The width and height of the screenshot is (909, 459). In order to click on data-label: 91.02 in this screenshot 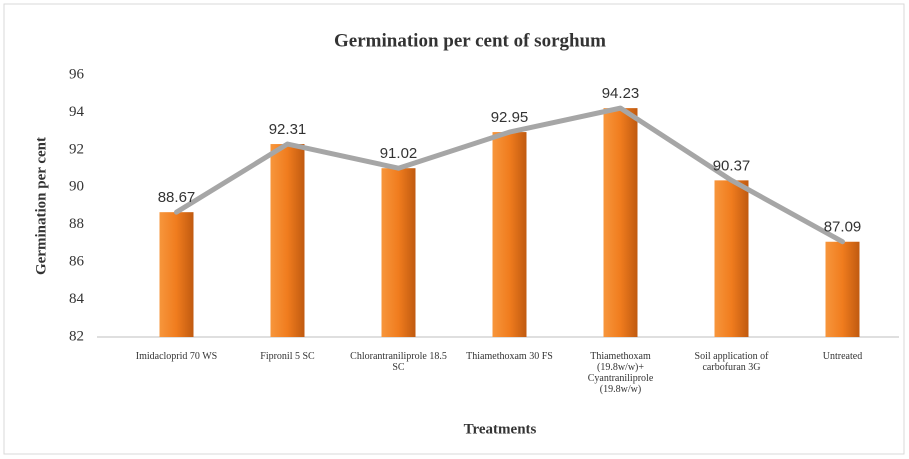, I will do `click(399, 153)`.